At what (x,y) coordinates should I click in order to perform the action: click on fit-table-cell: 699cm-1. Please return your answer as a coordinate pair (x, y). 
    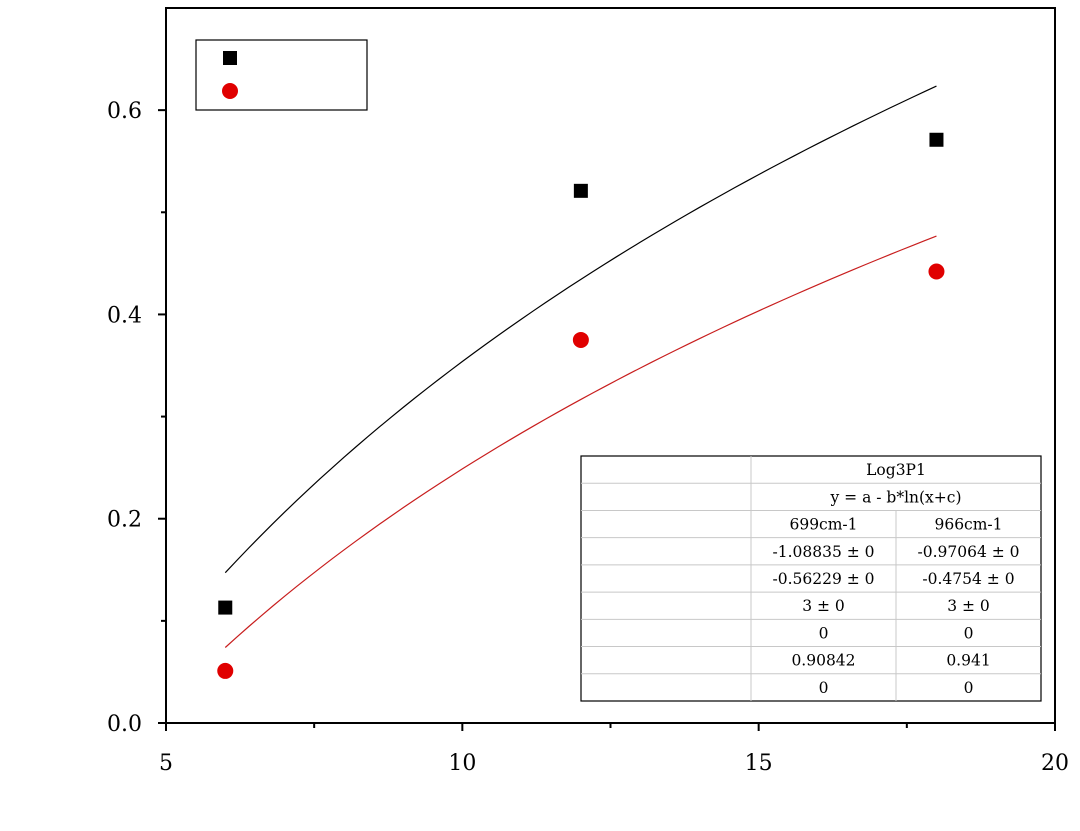
    Looking at the image, I should click on (823, 525).